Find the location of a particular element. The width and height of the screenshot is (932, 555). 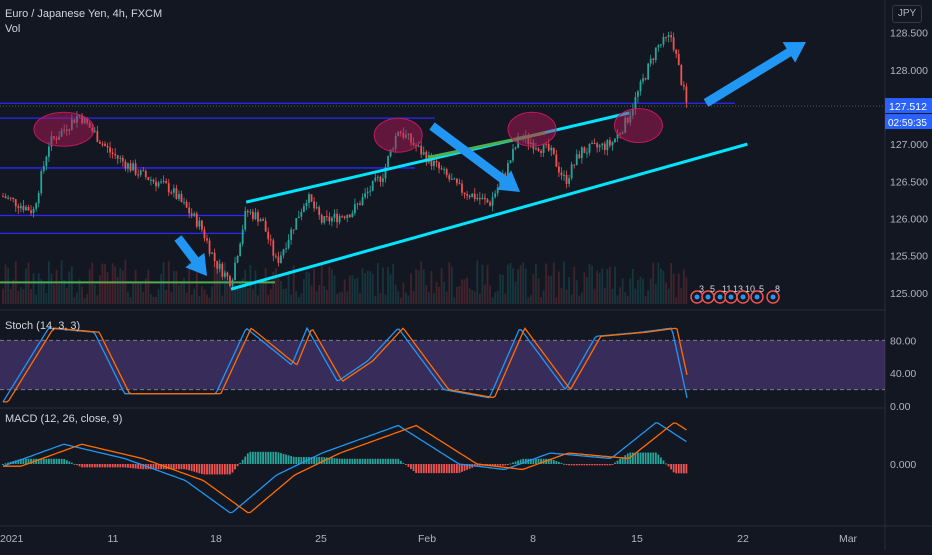

event-markers: 3 5 11 13 10 5 8 is located at coordinates (735, 294).